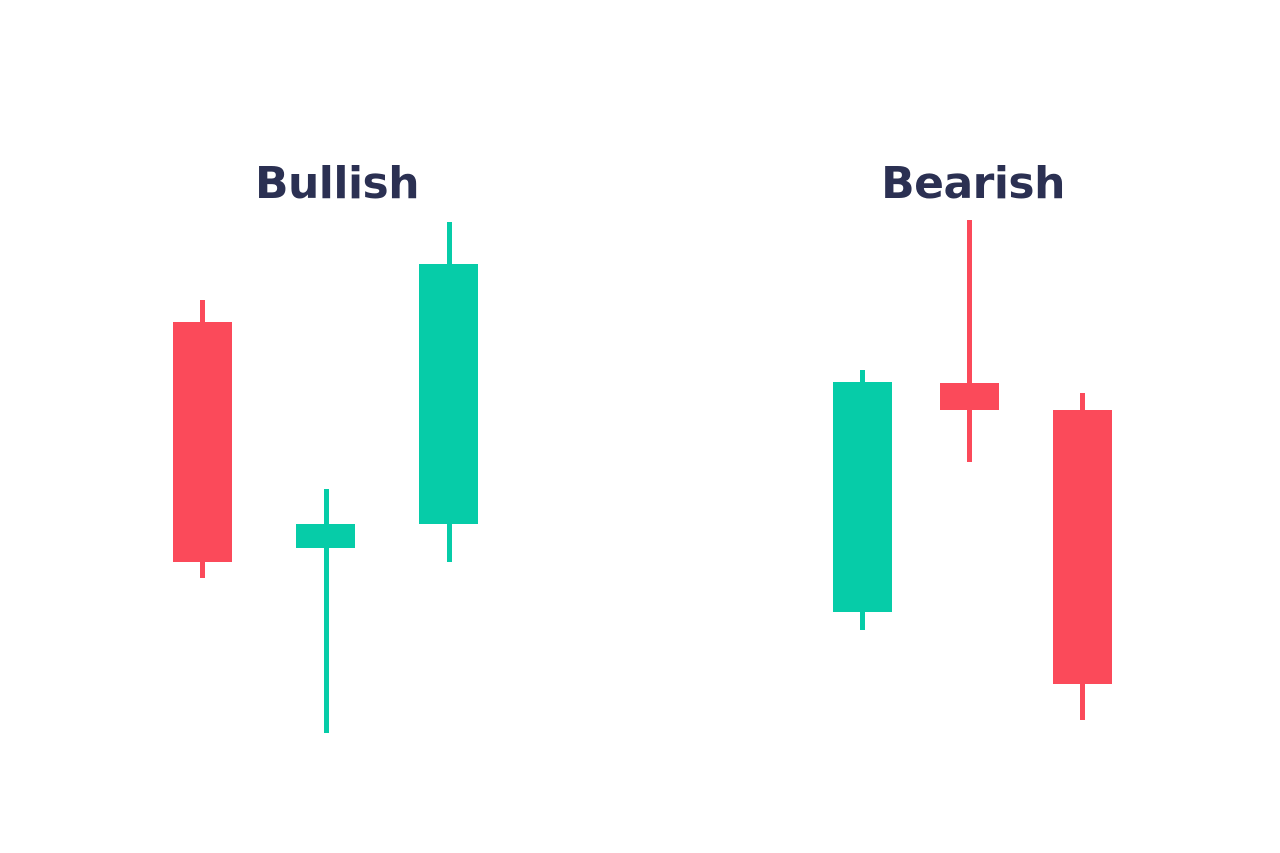 The height and width of the screenshot is (853, 1280). What do you see at coordinates (973, 183) in the screenshot?
I see `group-title-bearish: Bearish` at bounding box center [973, 183].